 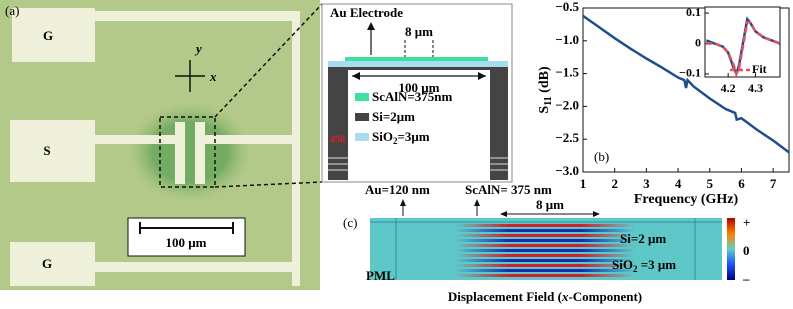 I want to click on legend-label: SiO2=3μm, so click(x=401, y=137).